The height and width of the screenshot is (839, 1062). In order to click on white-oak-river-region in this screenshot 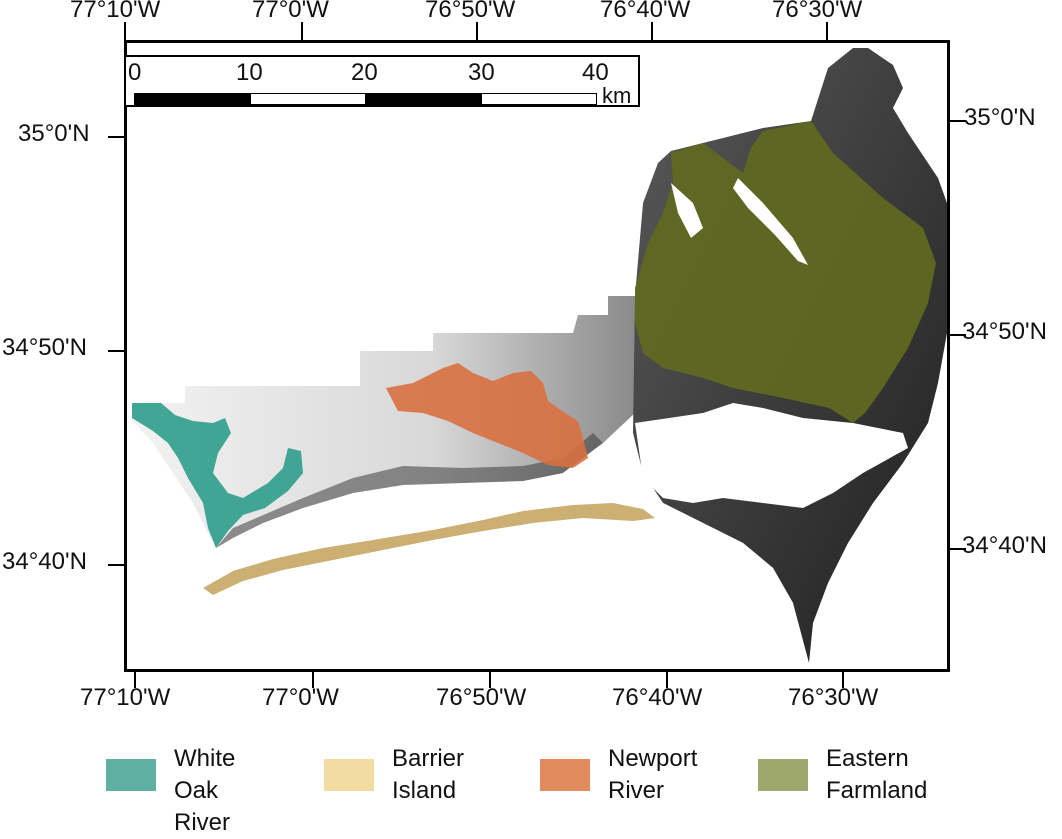, I will do `click(217, 475)`.